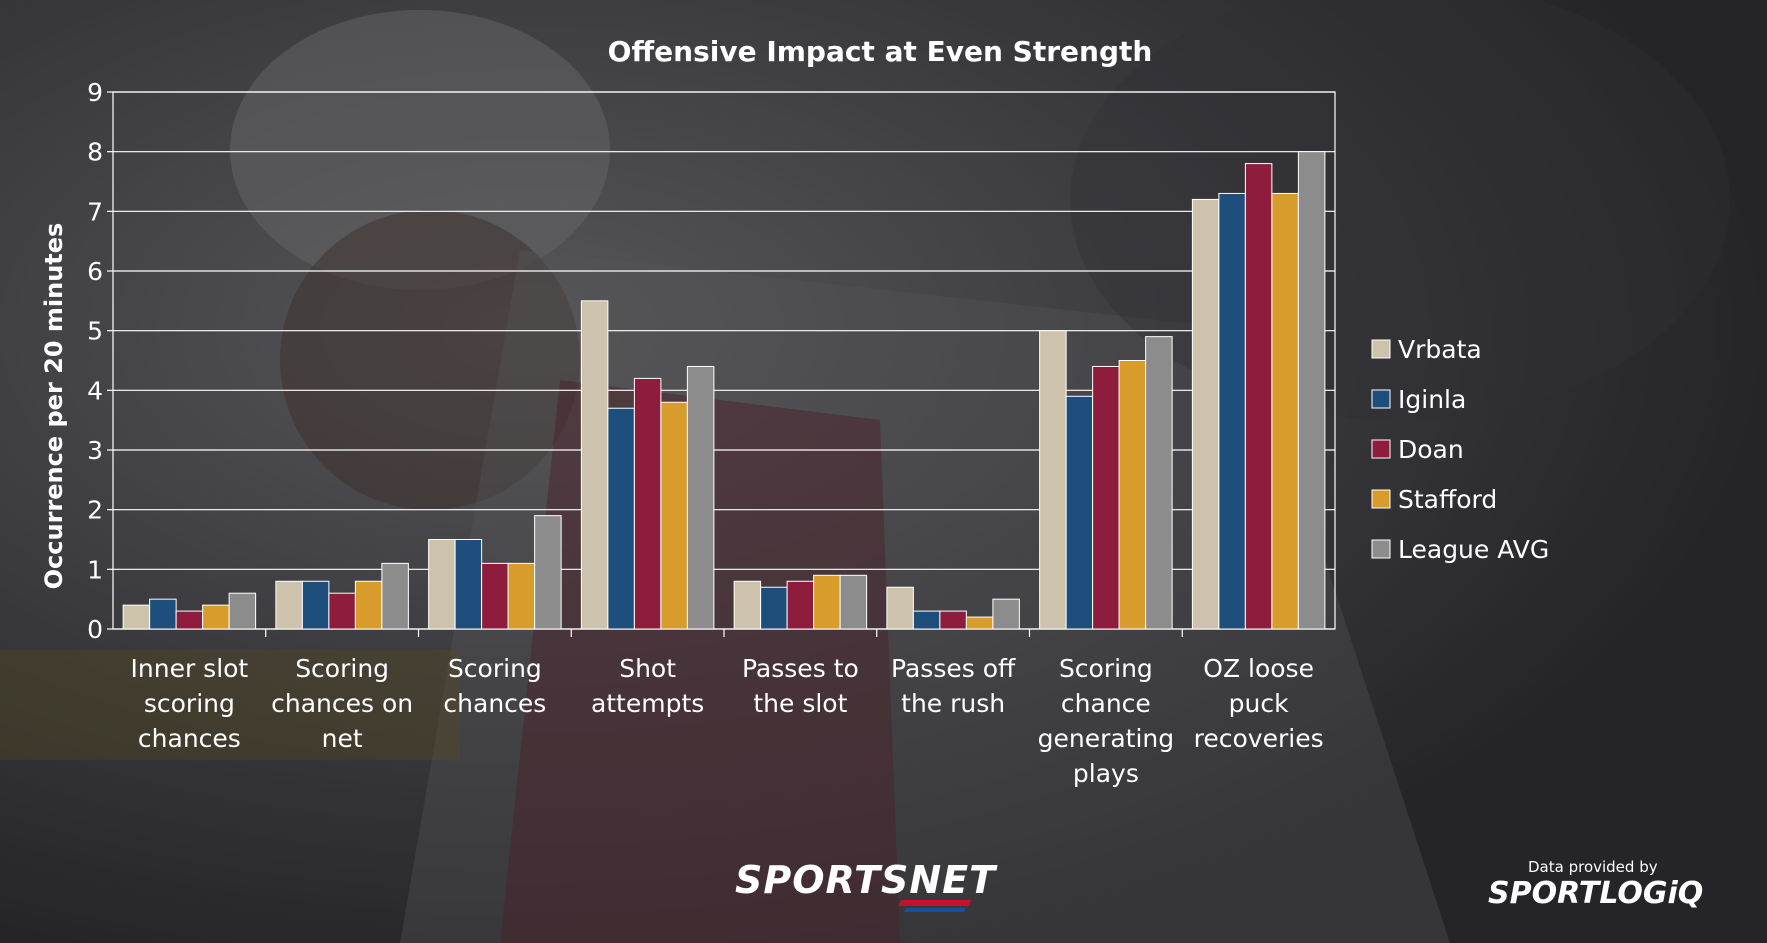 This screenshot has height=943, width=1767. What do you see at coordinates (54, 406) in the screenshot?
I see `y-axis-label: Occurrence per 20 minutes` at bounding box center [54, 406].